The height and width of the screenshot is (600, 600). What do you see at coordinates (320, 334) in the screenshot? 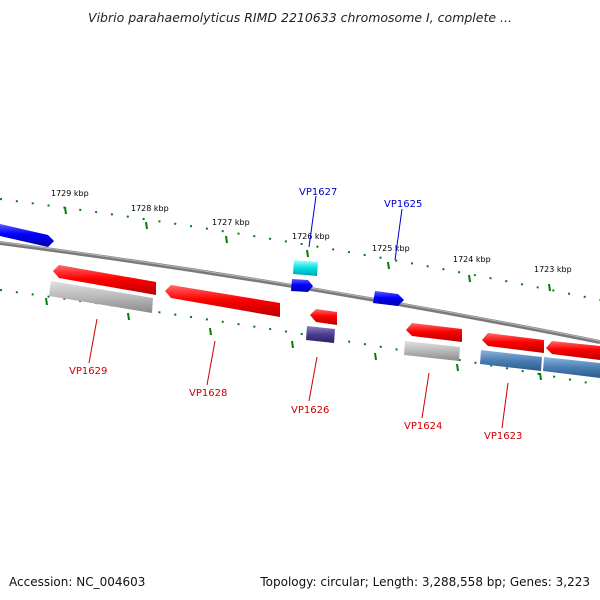
I see `feature-block-purple` at bounding box center [320, 334].